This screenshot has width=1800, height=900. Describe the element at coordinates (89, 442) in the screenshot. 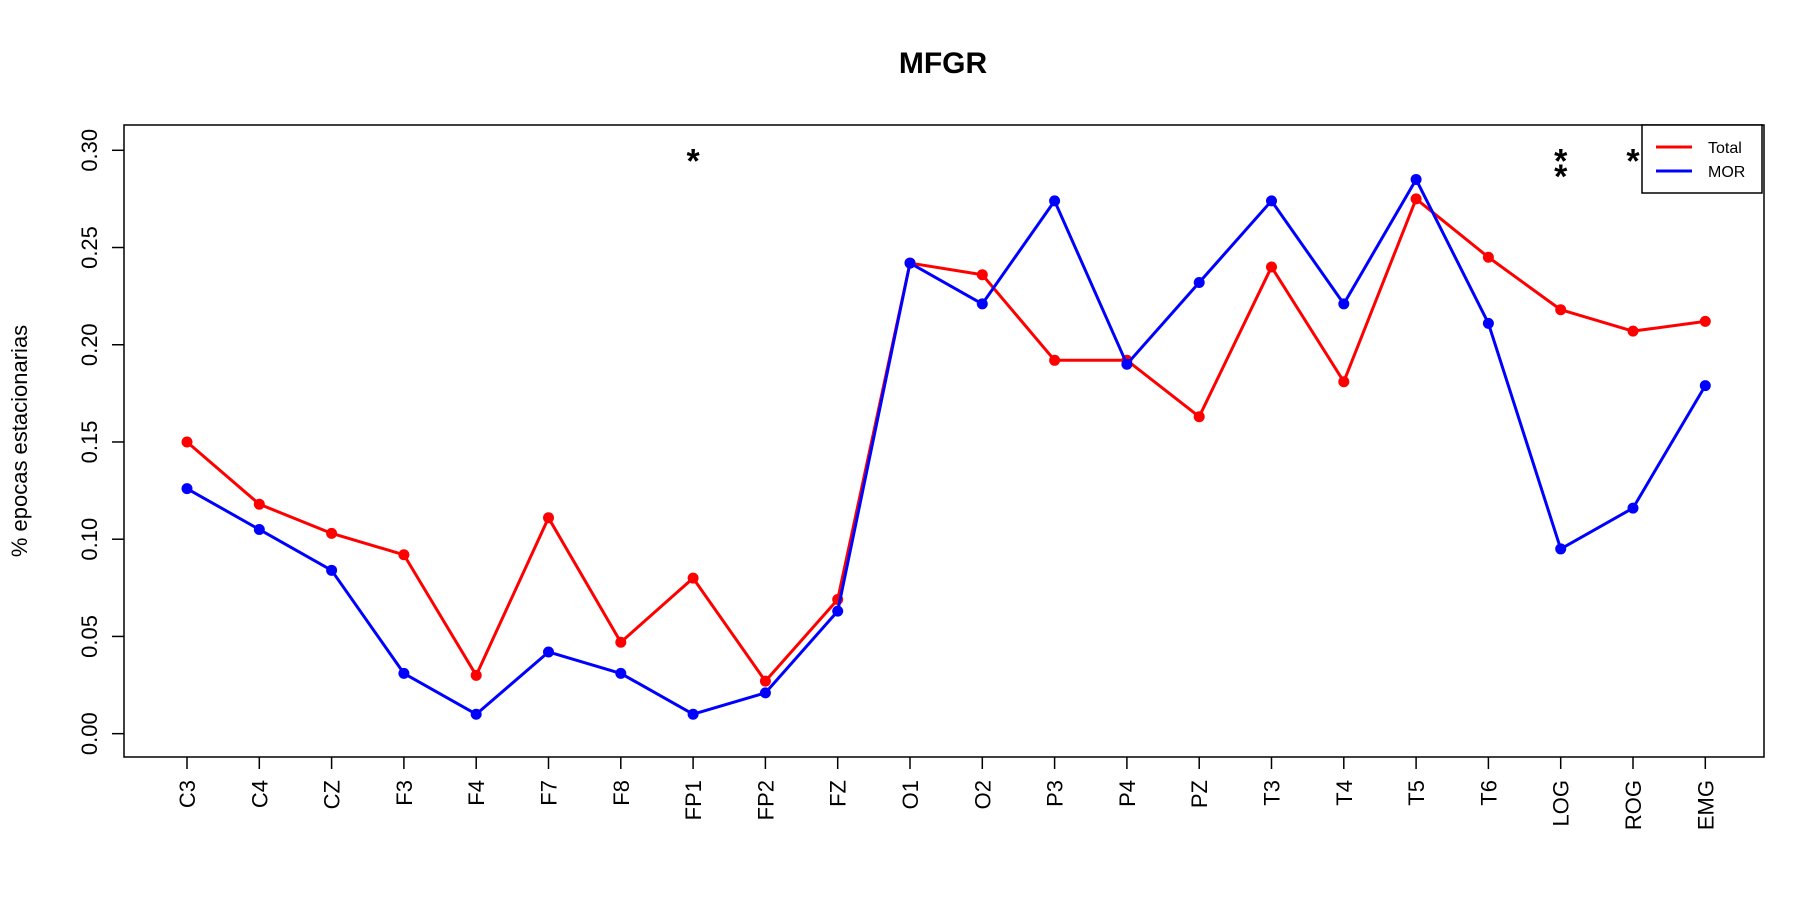

I see `y-tick-label: 0.15` at that location.